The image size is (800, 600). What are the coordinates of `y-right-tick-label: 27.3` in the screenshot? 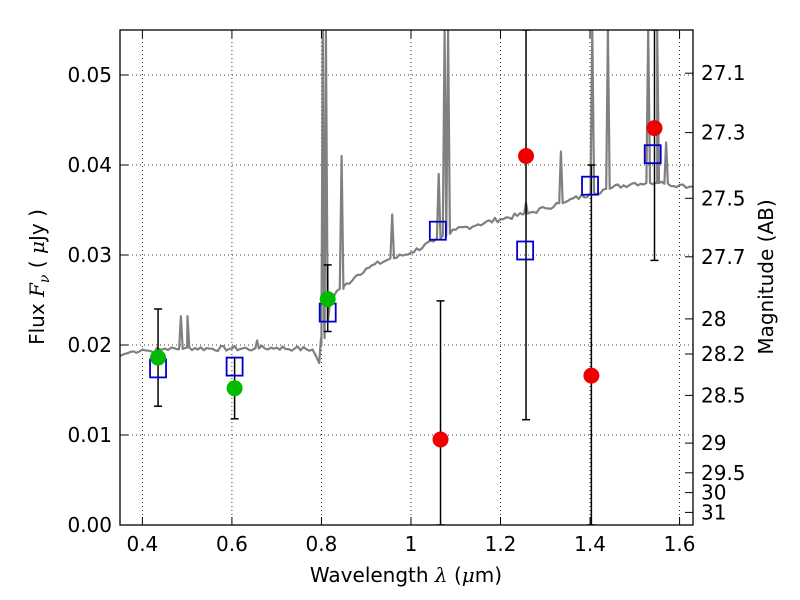 It's located at (723, 133).